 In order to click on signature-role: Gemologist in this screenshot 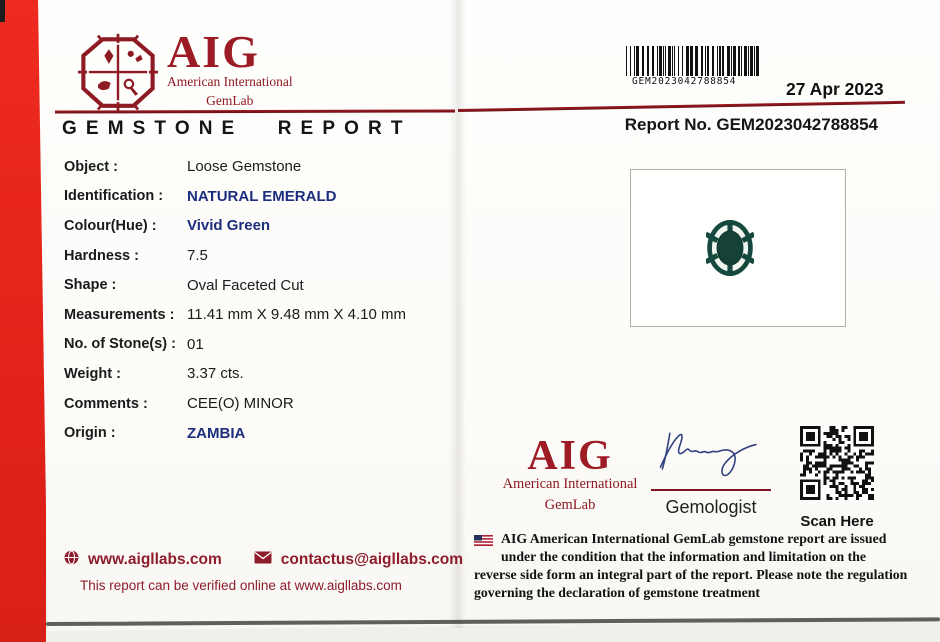, I will do `click(711, 507)`.